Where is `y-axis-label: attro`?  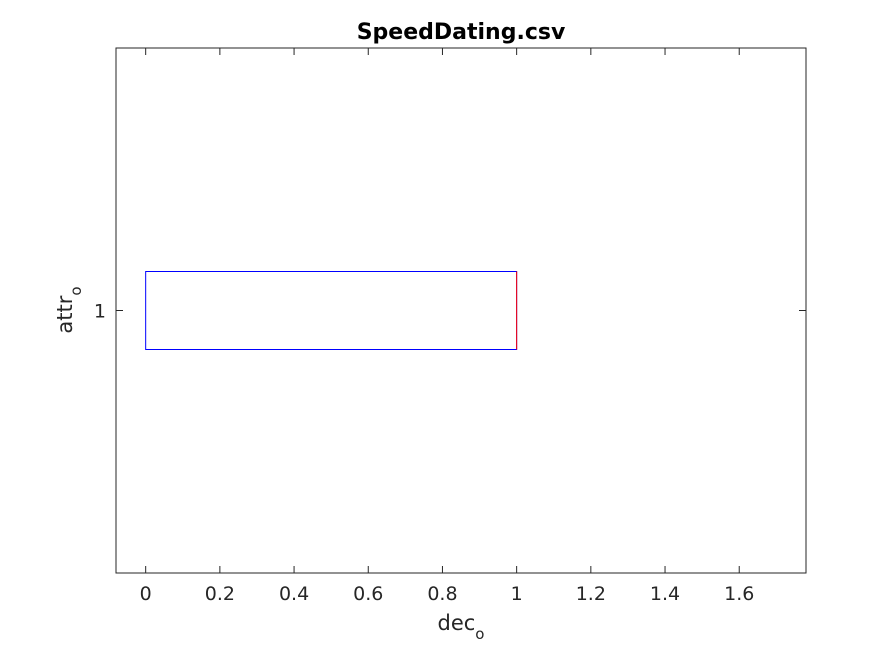 y-axis-label: attro is located at coordinates (69, 309).